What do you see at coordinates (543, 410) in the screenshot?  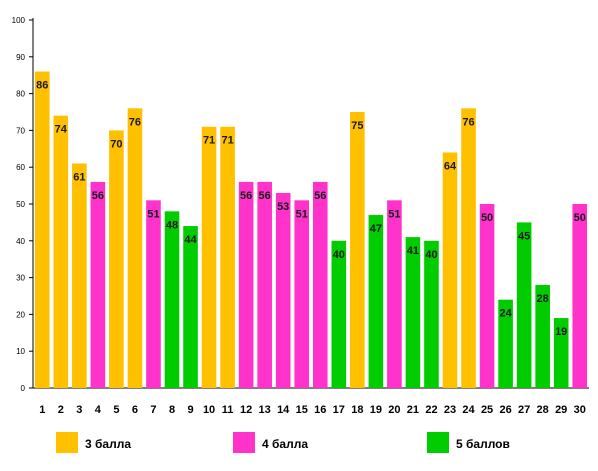 I see `x-tick-label: 28` at bounding box center [543, 410].